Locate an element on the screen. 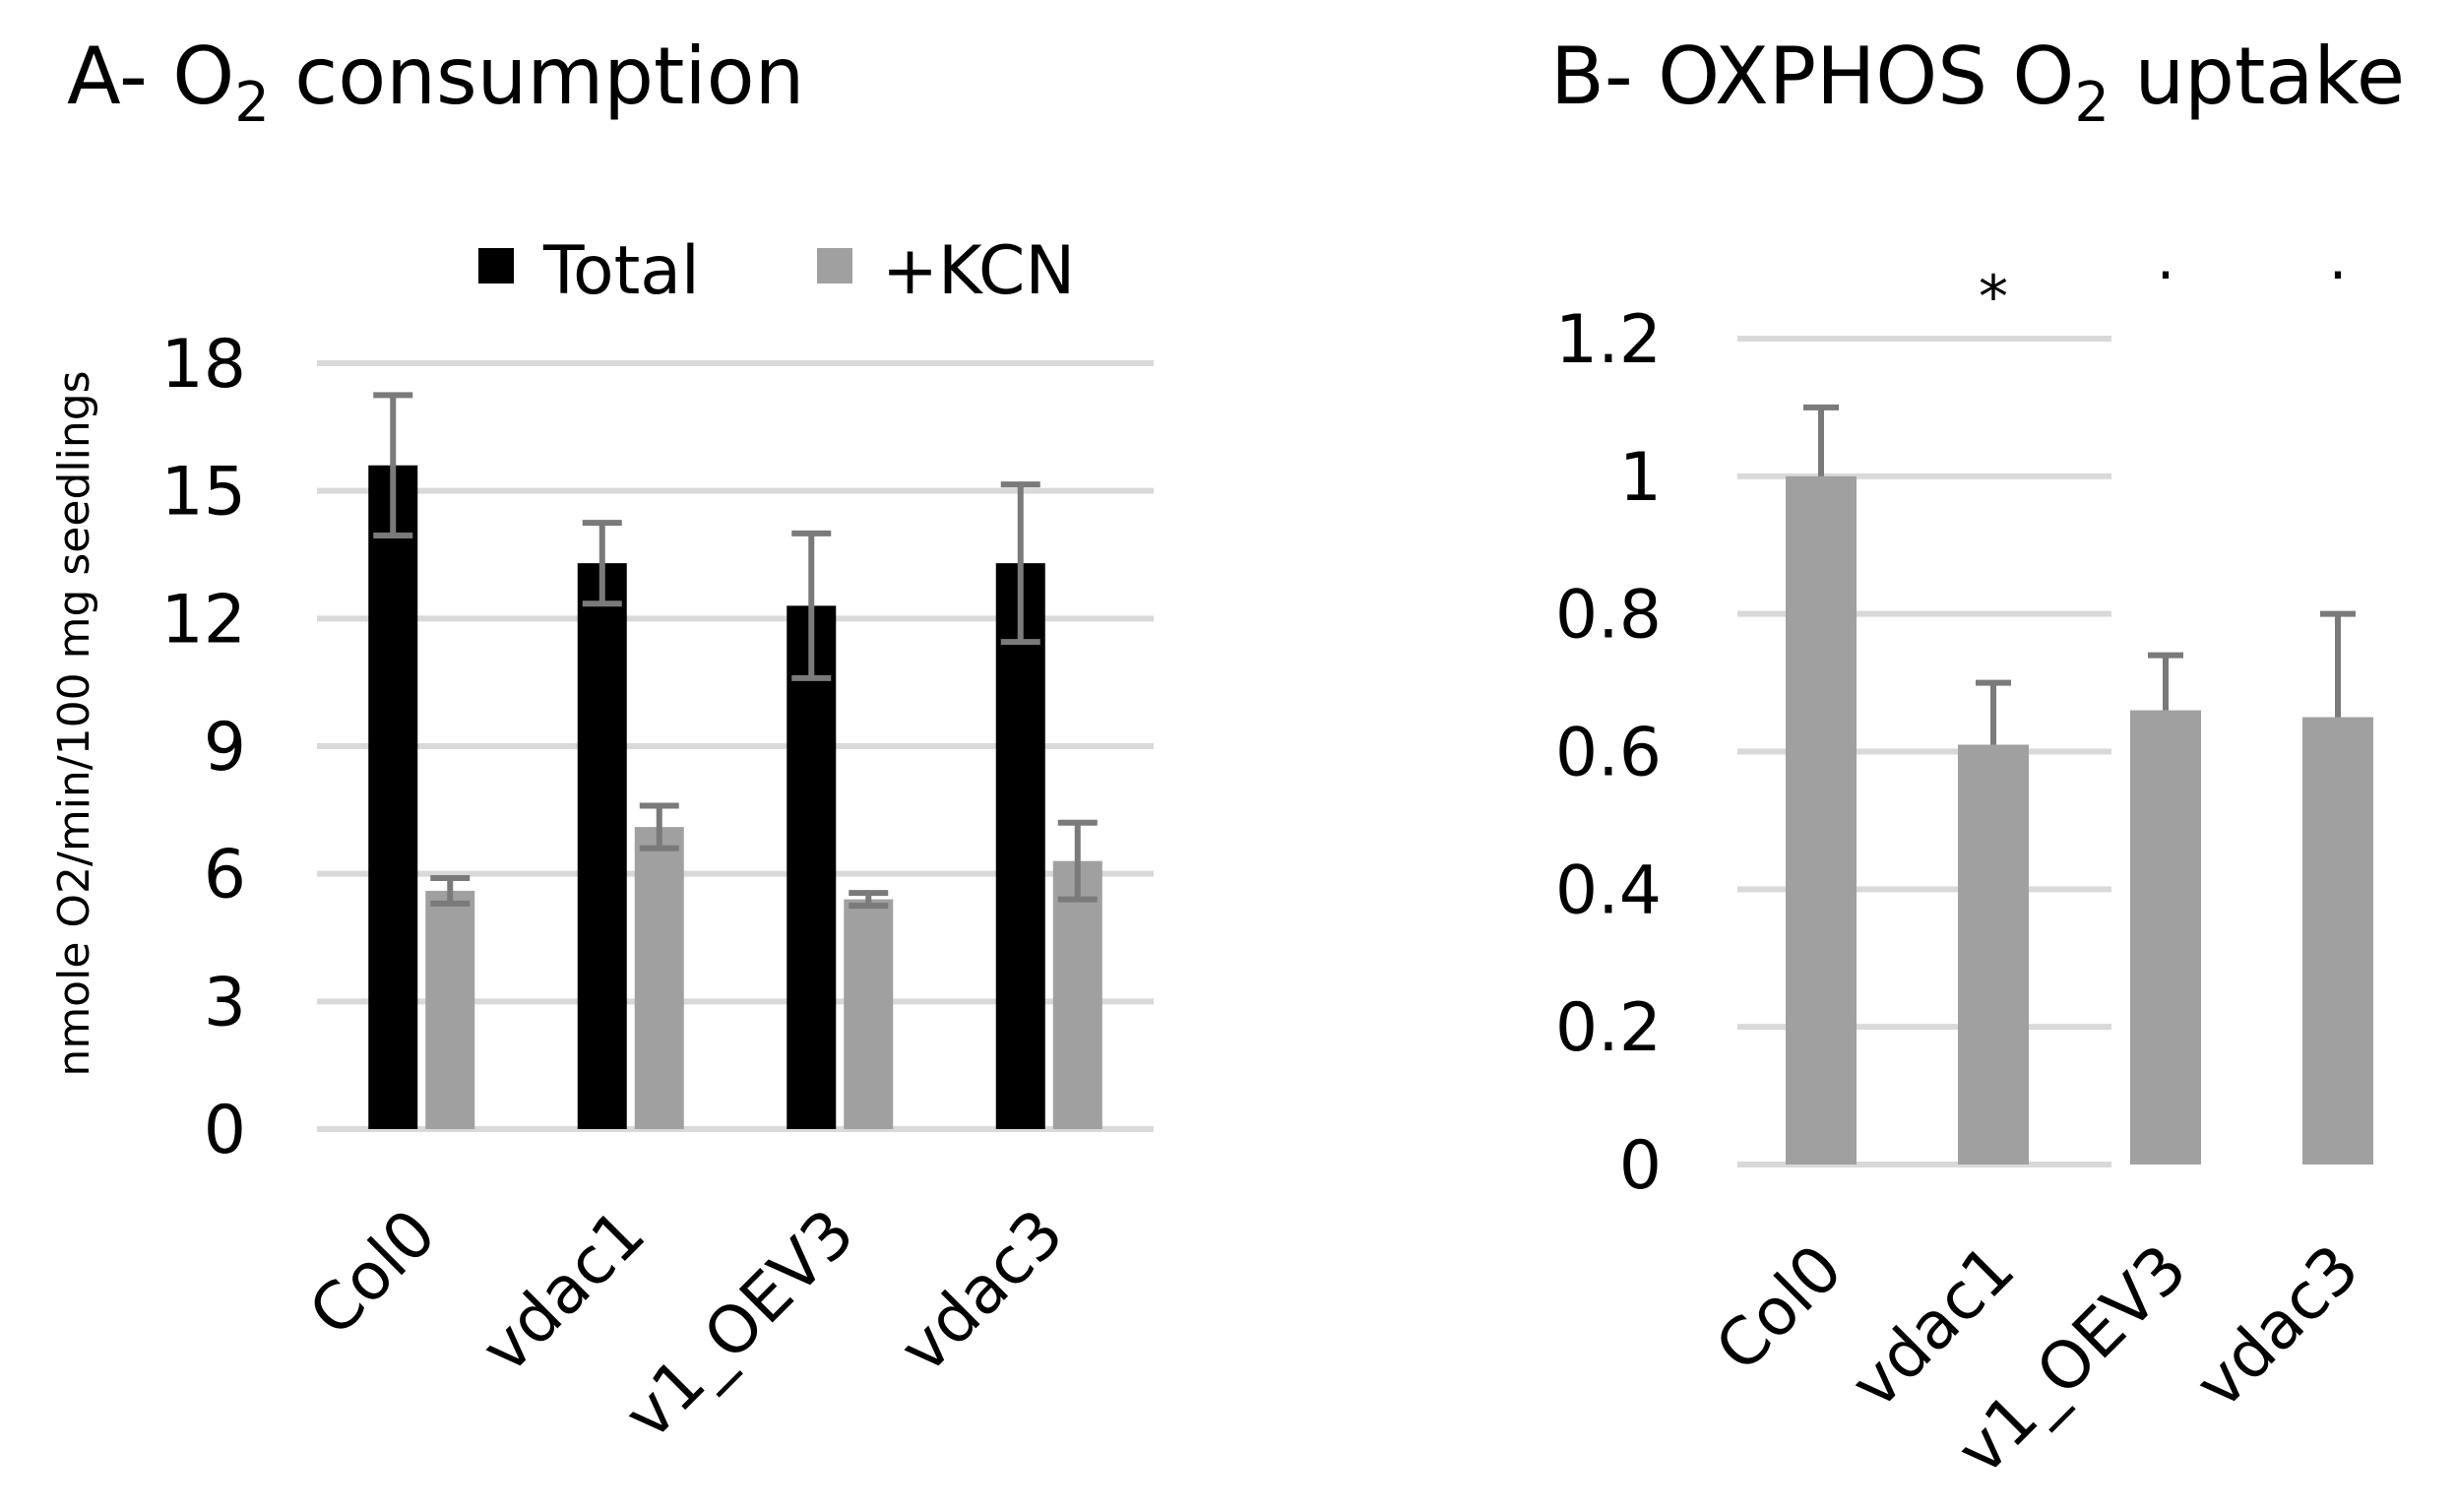 This screenshot has height=1512, width=2456. error-bar-total-vdac3 is located at coordinates (1020, 563).